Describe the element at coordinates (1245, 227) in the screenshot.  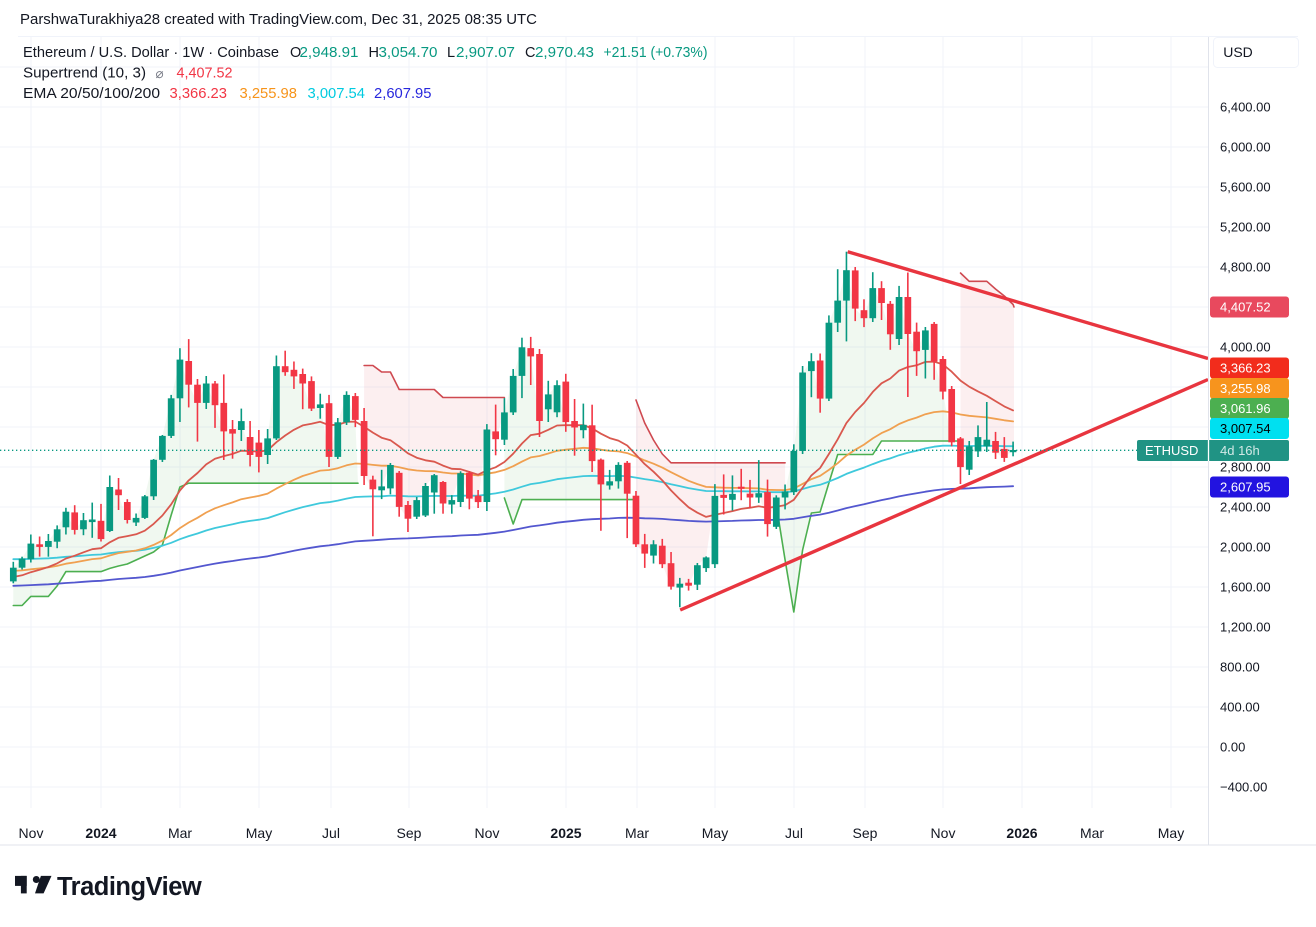
I see `svg-text: 5,200.00` at that location.